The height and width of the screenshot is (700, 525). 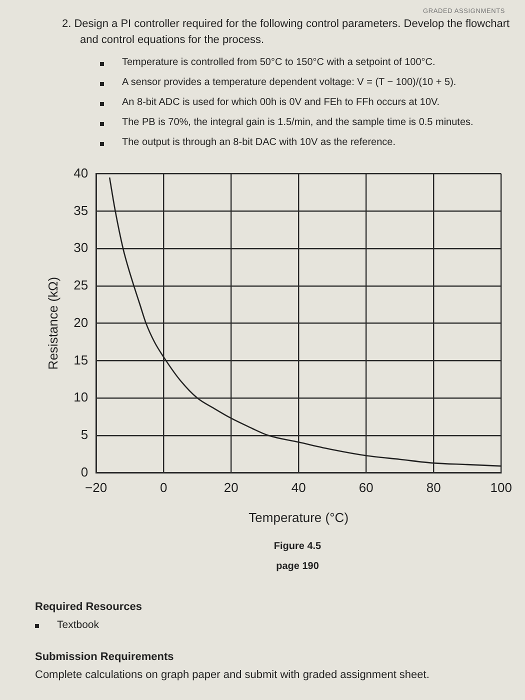 I want to click on x-tick-label: 40, so click(x=298, y=488).